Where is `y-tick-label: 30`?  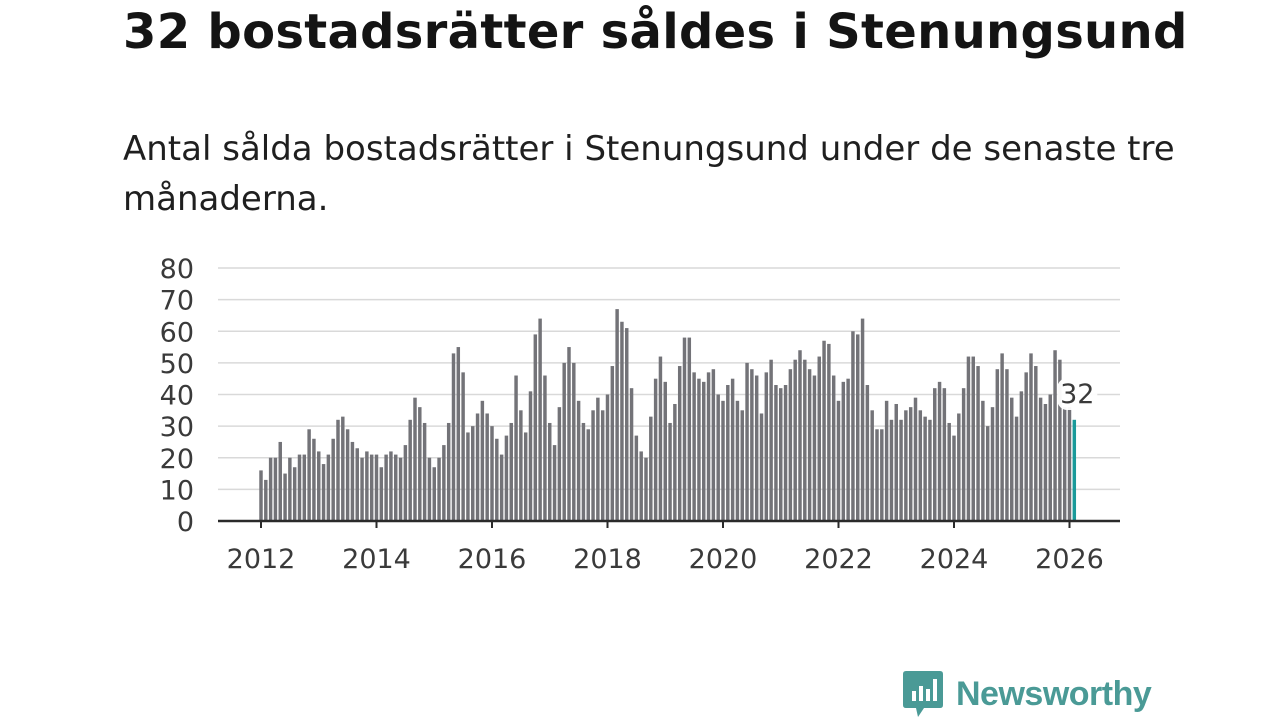 y-tick-label: 30 is located at coordinates (177, 427).